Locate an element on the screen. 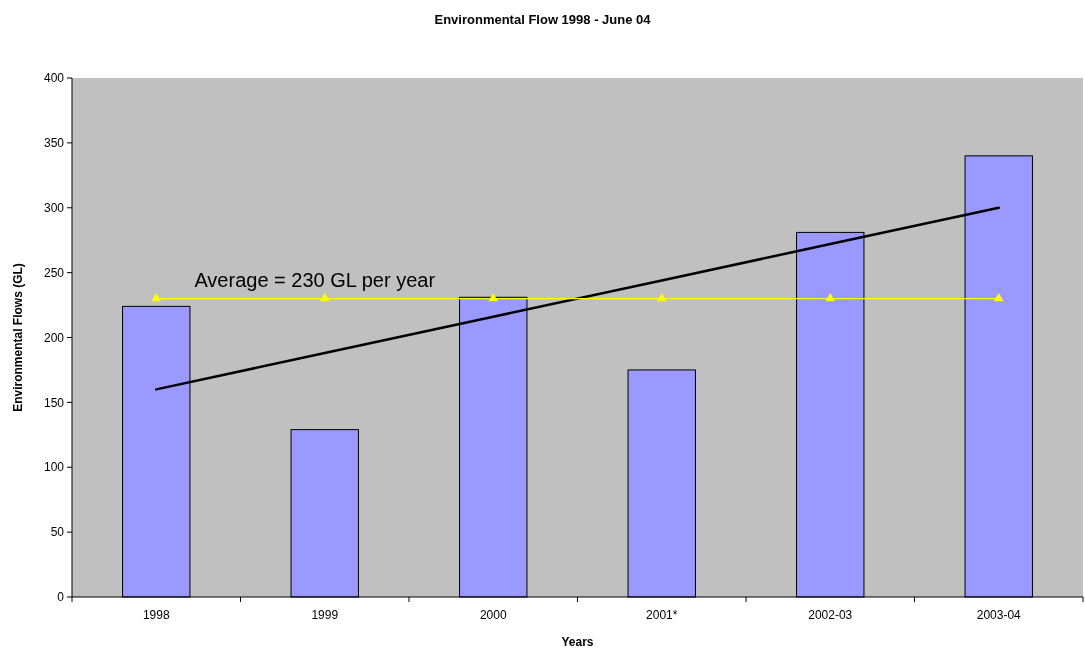 The image size is (1085, 652). x-tick-label: 2002-03 is located at coordinates (830, 615).